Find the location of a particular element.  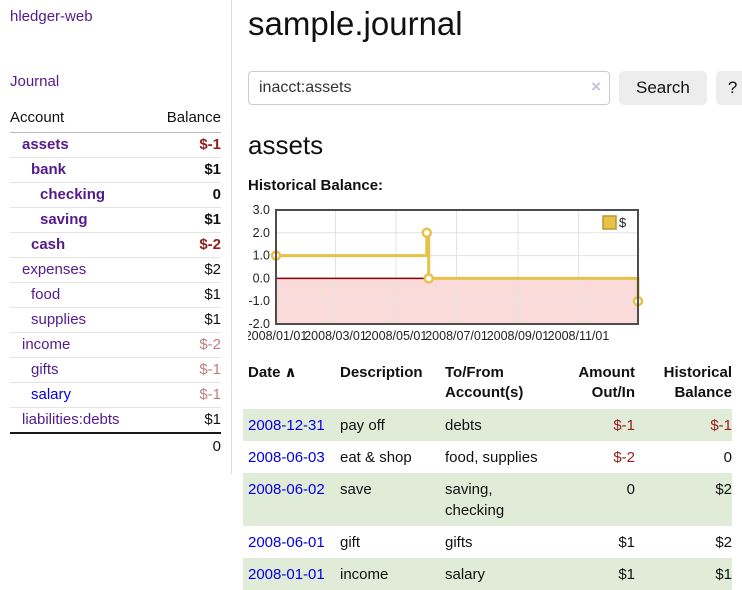

search-input is located at coordinates (429, 88).